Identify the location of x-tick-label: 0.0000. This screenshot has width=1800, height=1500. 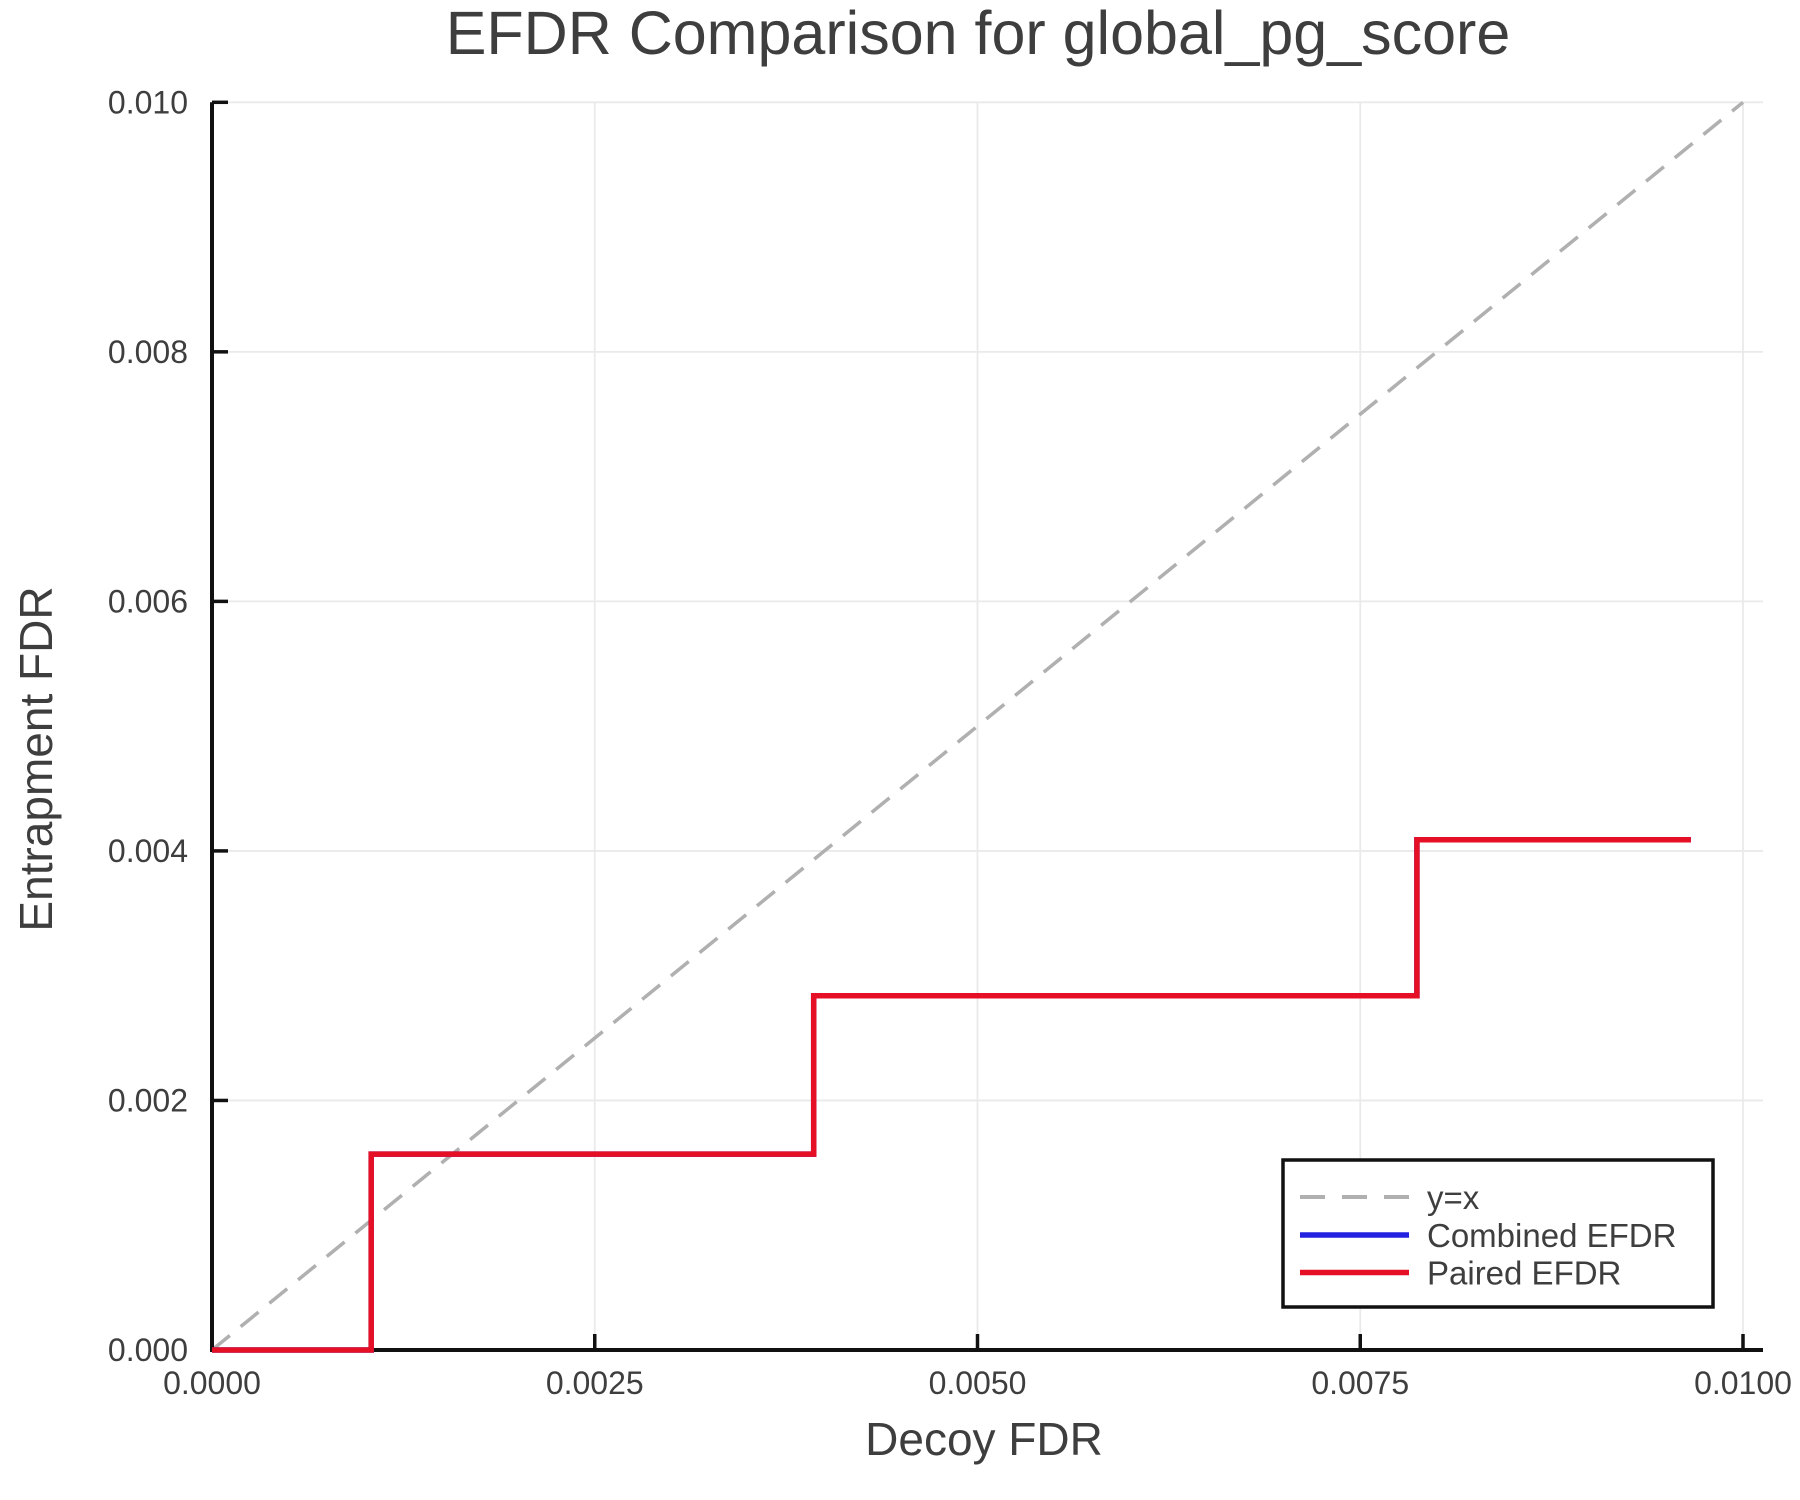
(212, 1383).